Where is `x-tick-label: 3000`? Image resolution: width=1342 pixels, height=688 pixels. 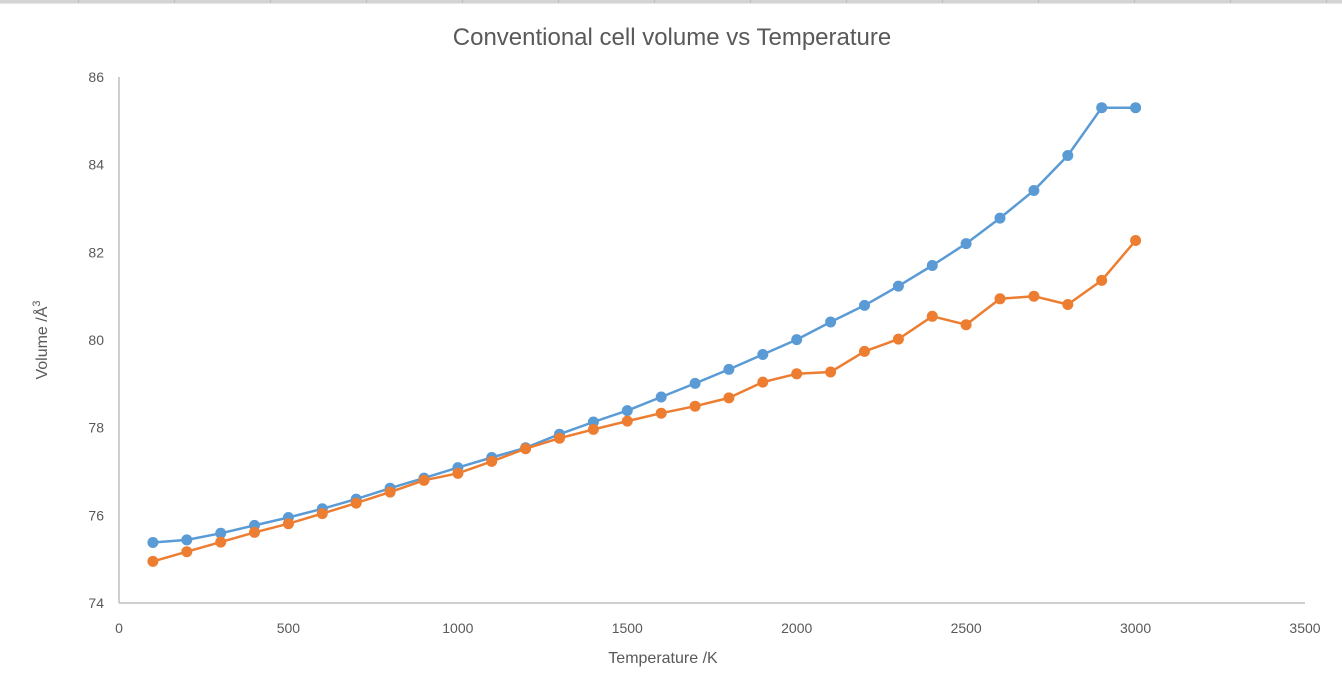 x-tick-label: 3000 is located at coordinates (1135, 628).